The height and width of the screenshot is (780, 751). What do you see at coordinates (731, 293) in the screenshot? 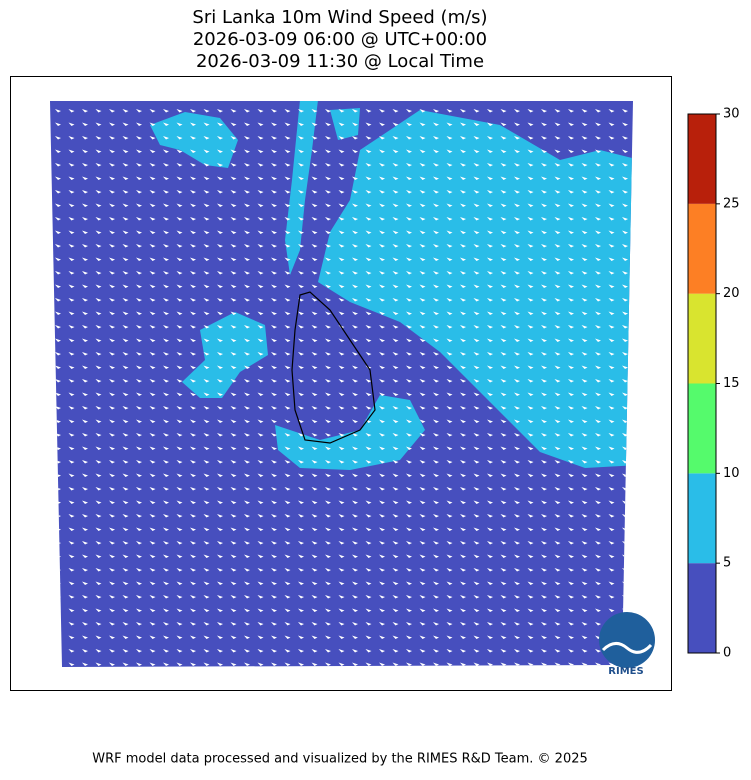
I see `colorbar-tick-label: 20` at bounding box center [731, 293].